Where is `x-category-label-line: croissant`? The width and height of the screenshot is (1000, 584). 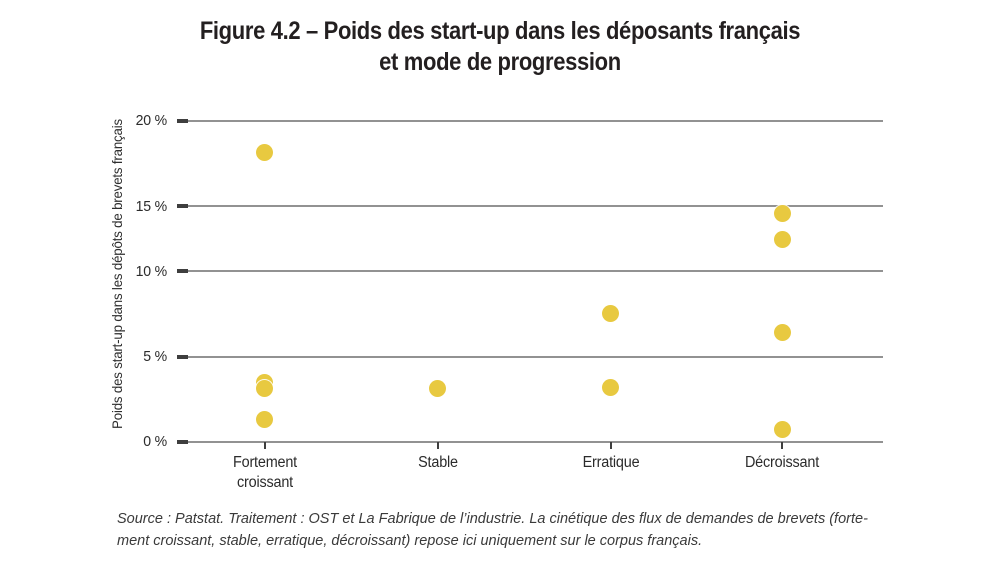 x-category-label-line: croissant is located at coordinates (264, 482).